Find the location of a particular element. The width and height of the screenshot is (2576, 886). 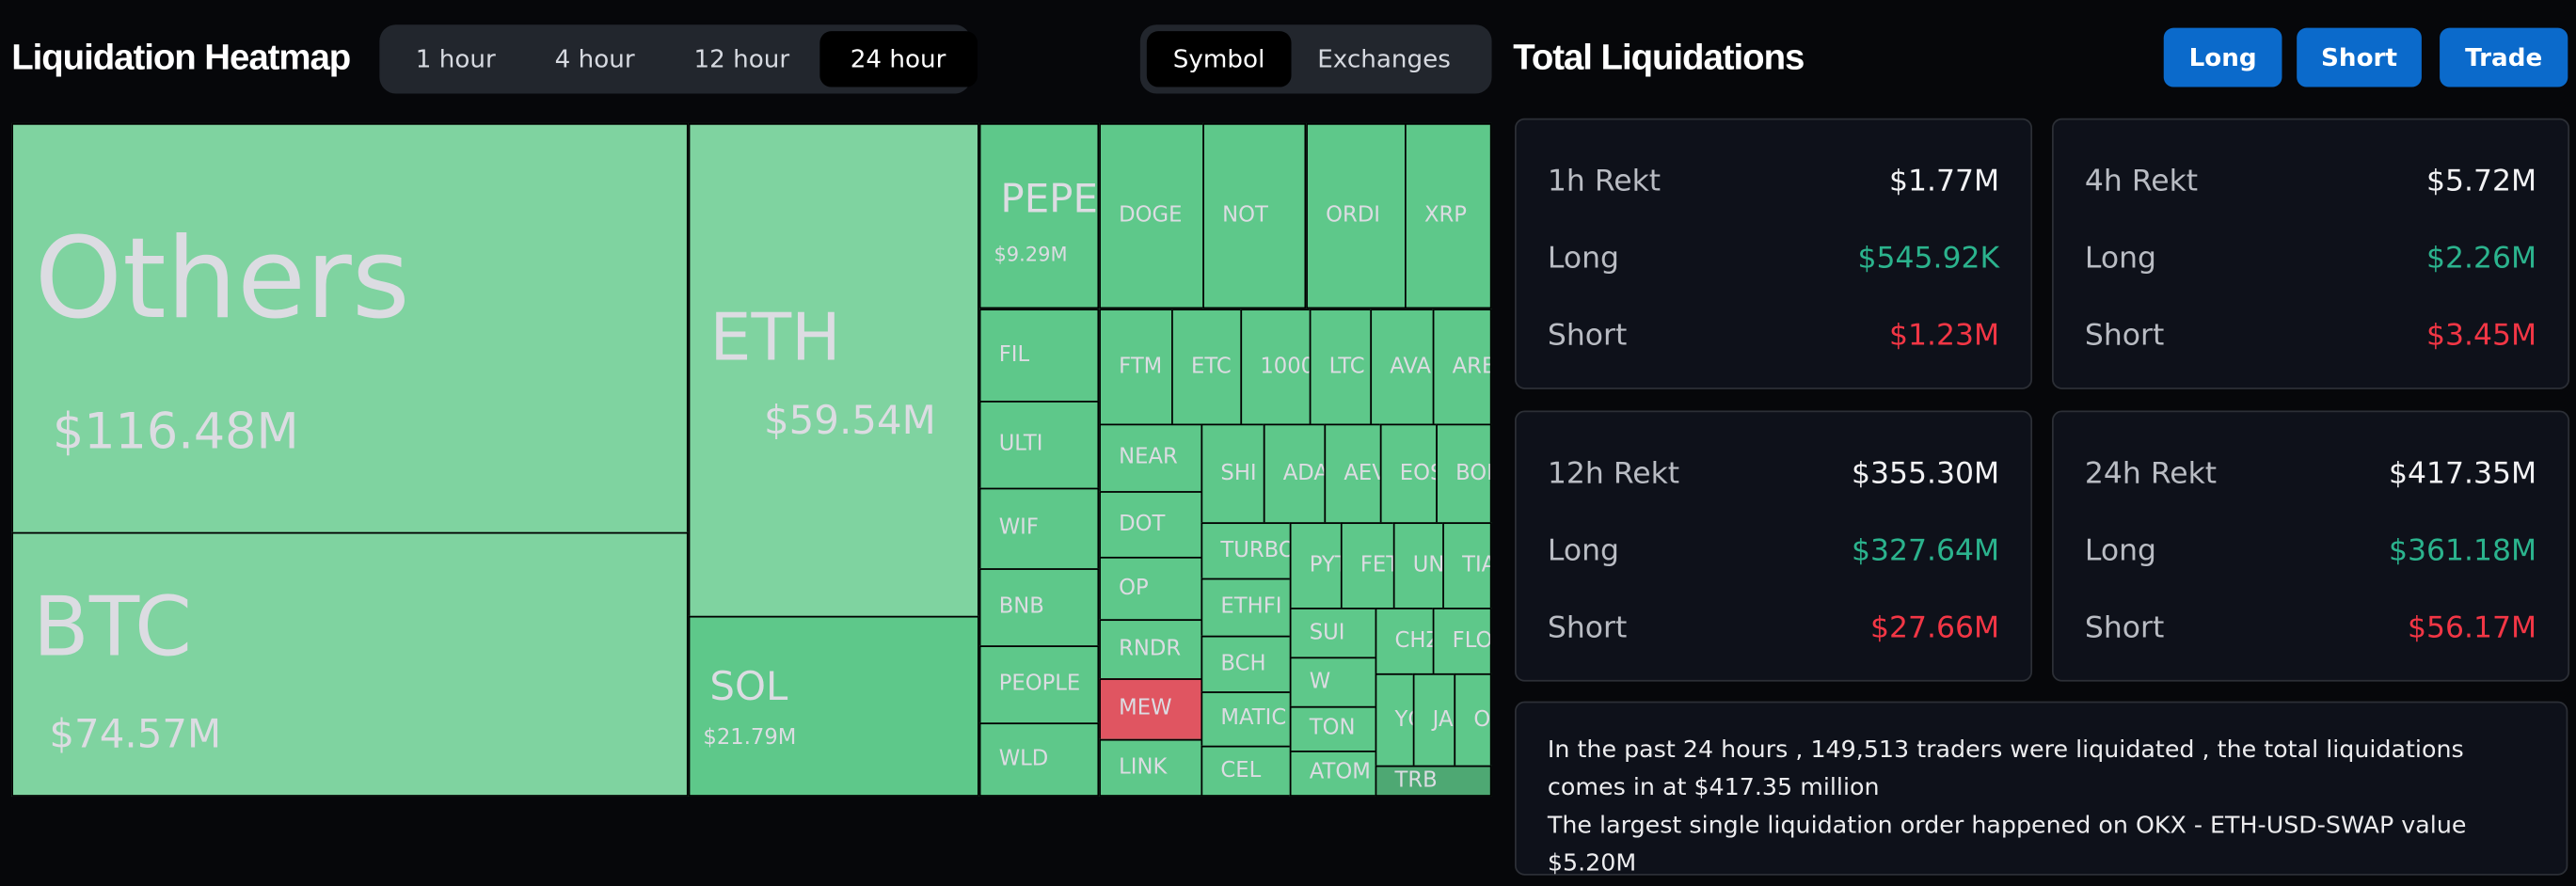

treemap-cell-shi: SHI is located at coordinates (1233, 474).